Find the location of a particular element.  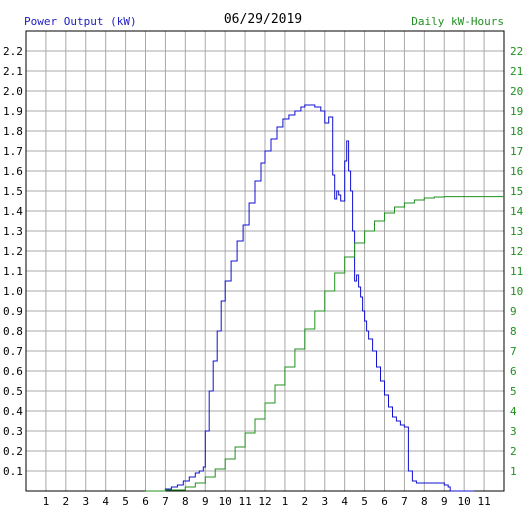

y-left-tick-label: 0.9 is located at coordinates (13, 311).